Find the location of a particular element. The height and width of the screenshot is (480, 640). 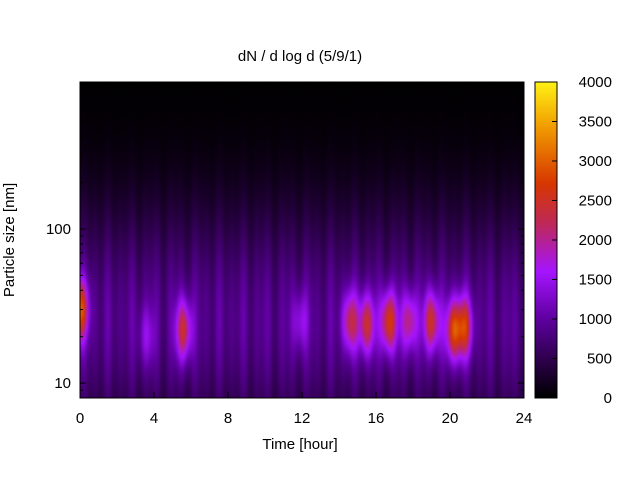

colorbar-tick-label: 1000 is located at coordinates (595, 319).